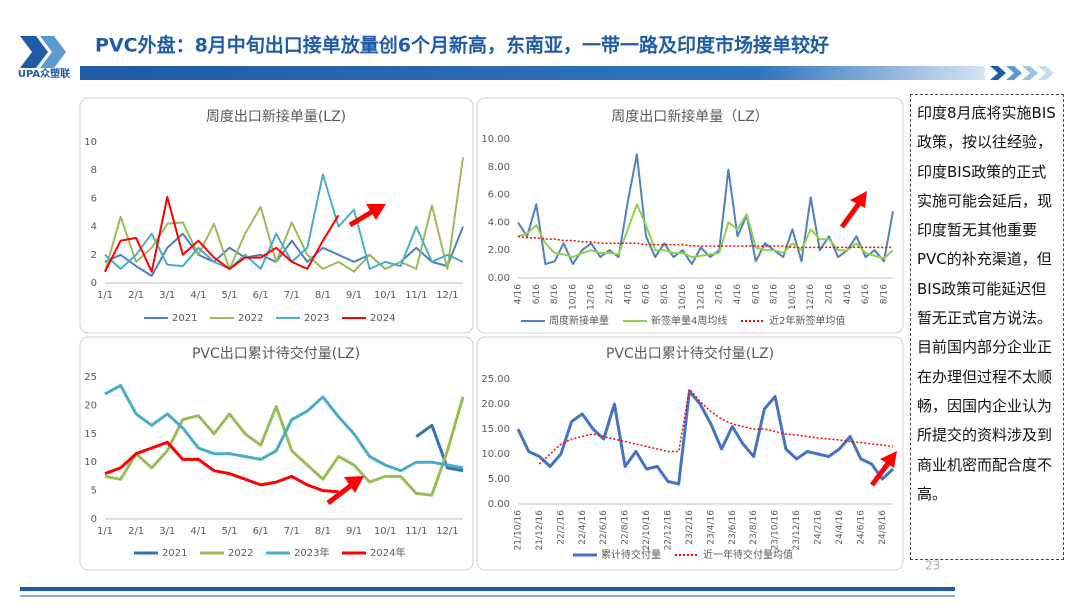  I want to click on y-tick-label: 2.00, so click(499, 250).